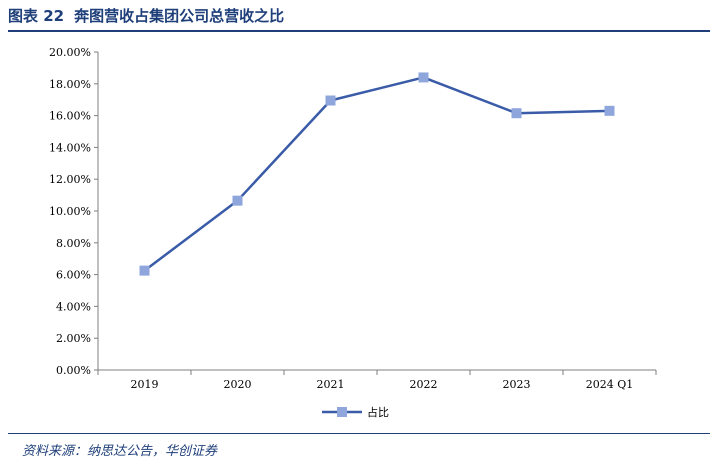  I want to click on figure-title: 图表 22 奔图营收占集团公司总营收之比, so click(146, 15).